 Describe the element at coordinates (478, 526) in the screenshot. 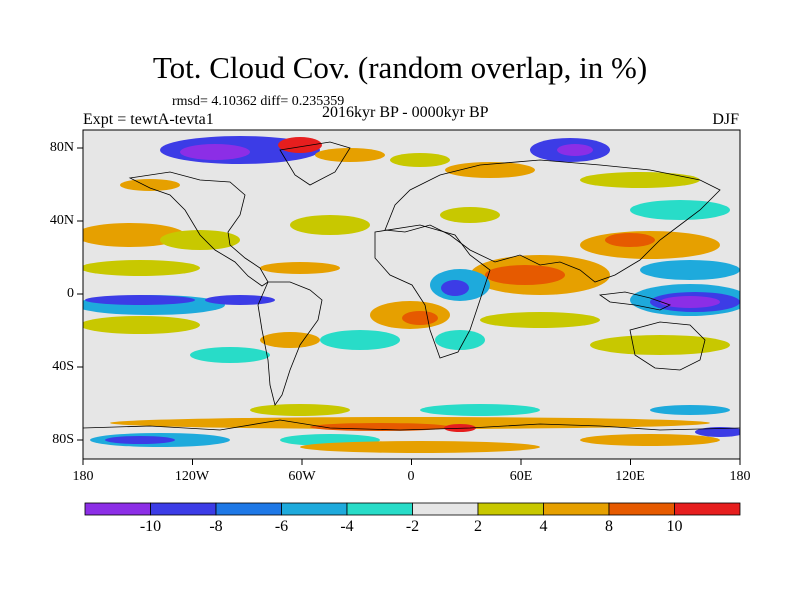

I see `colorbar-label: 2` at that location.